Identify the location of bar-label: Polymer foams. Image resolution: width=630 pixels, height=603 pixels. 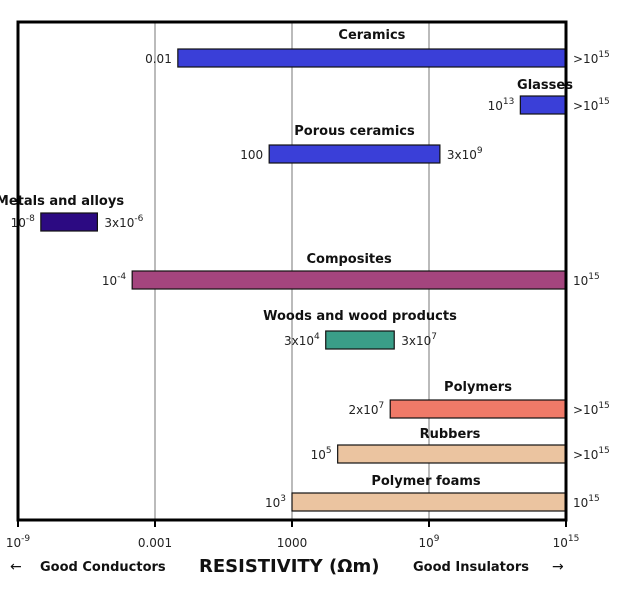
(426, 481).